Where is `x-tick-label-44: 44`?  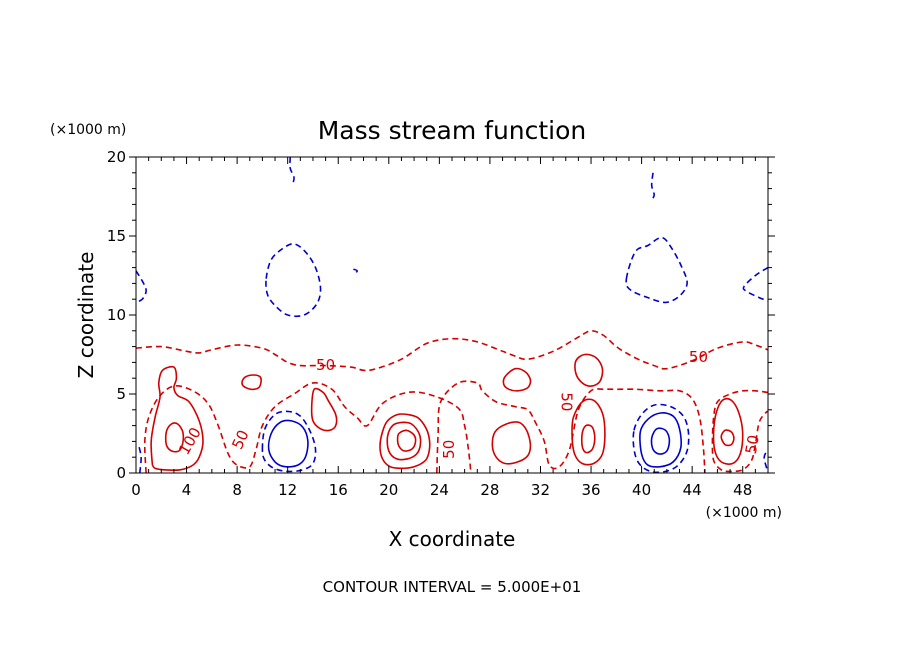 x-tick-label-44: 44 is located at coordinates (692, 490).